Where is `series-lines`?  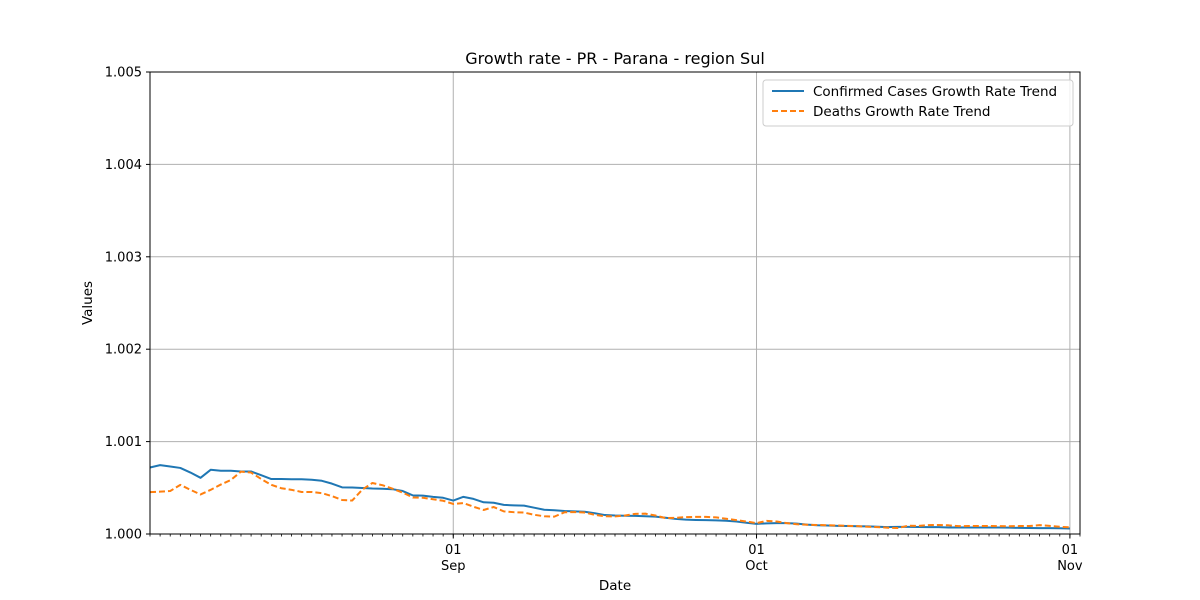
series-lines is located at coordinates (609, 497).